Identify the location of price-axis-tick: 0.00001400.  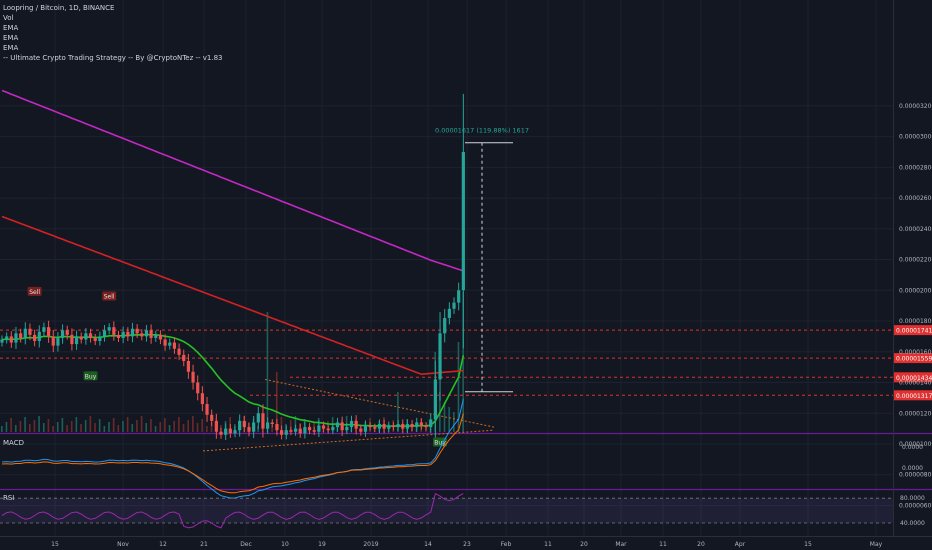
(915, 383).